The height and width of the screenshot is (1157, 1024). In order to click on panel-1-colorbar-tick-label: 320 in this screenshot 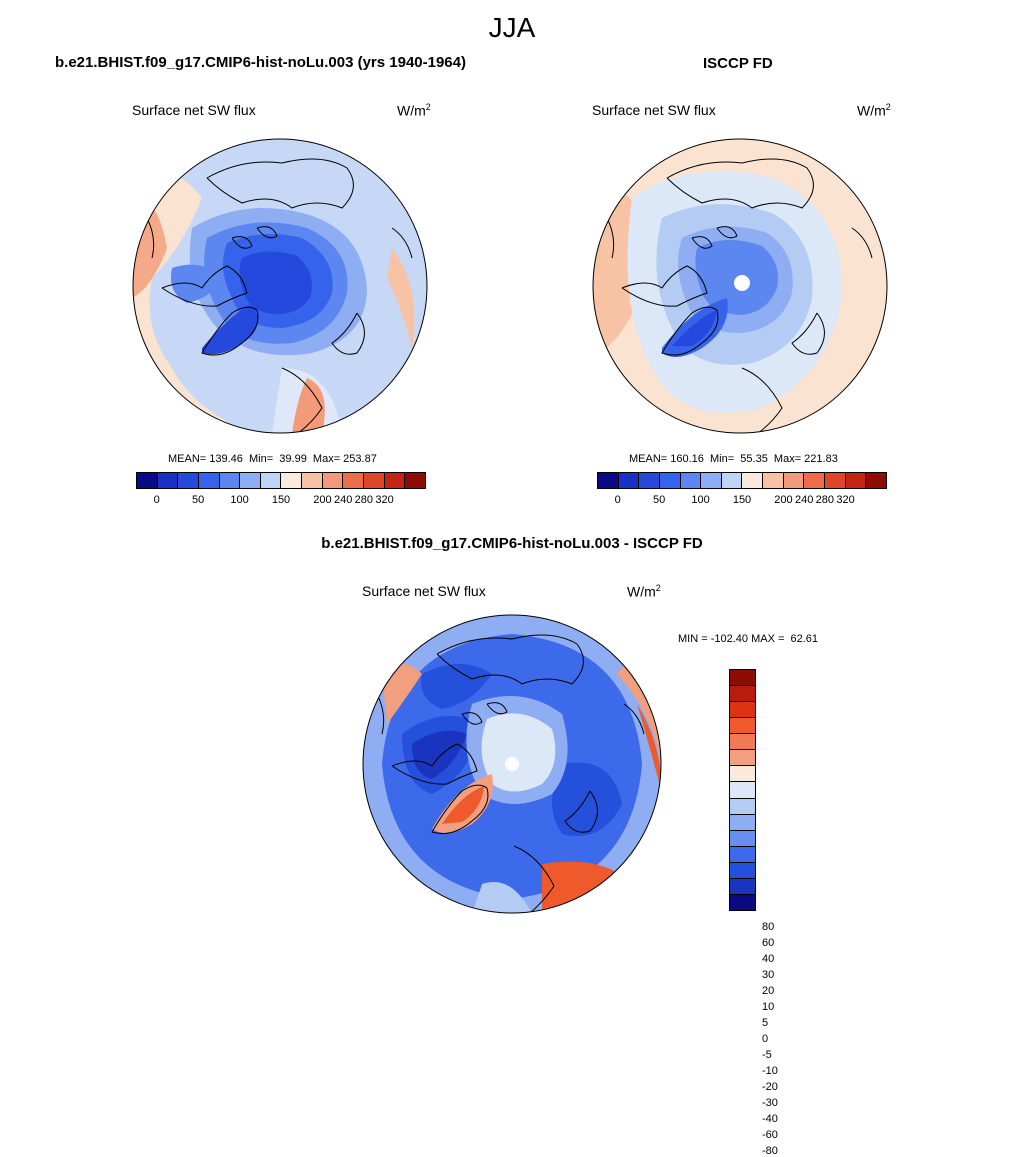, I will do `click(384, 500)`.